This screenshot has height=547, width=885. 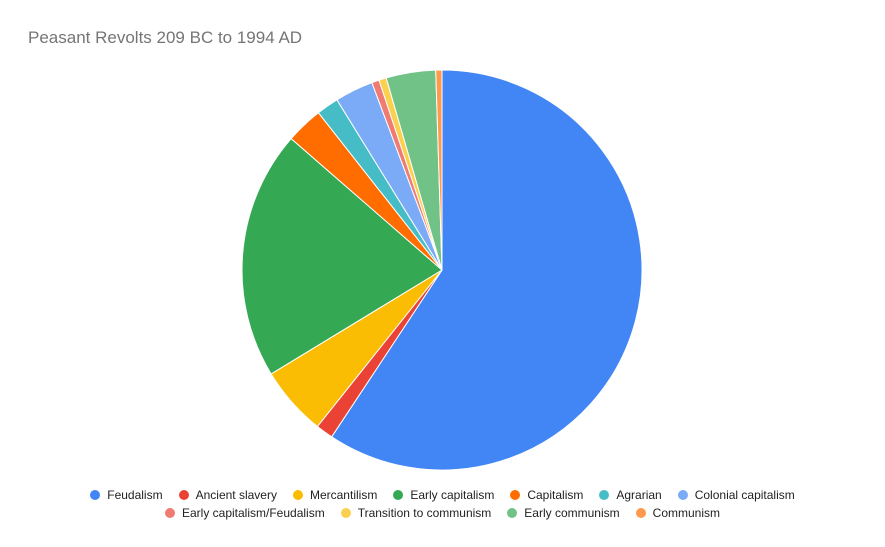 I want to click on chart-title: Peasant Revolts 209 BC to 1994 AD, so click(x=165, y=37).